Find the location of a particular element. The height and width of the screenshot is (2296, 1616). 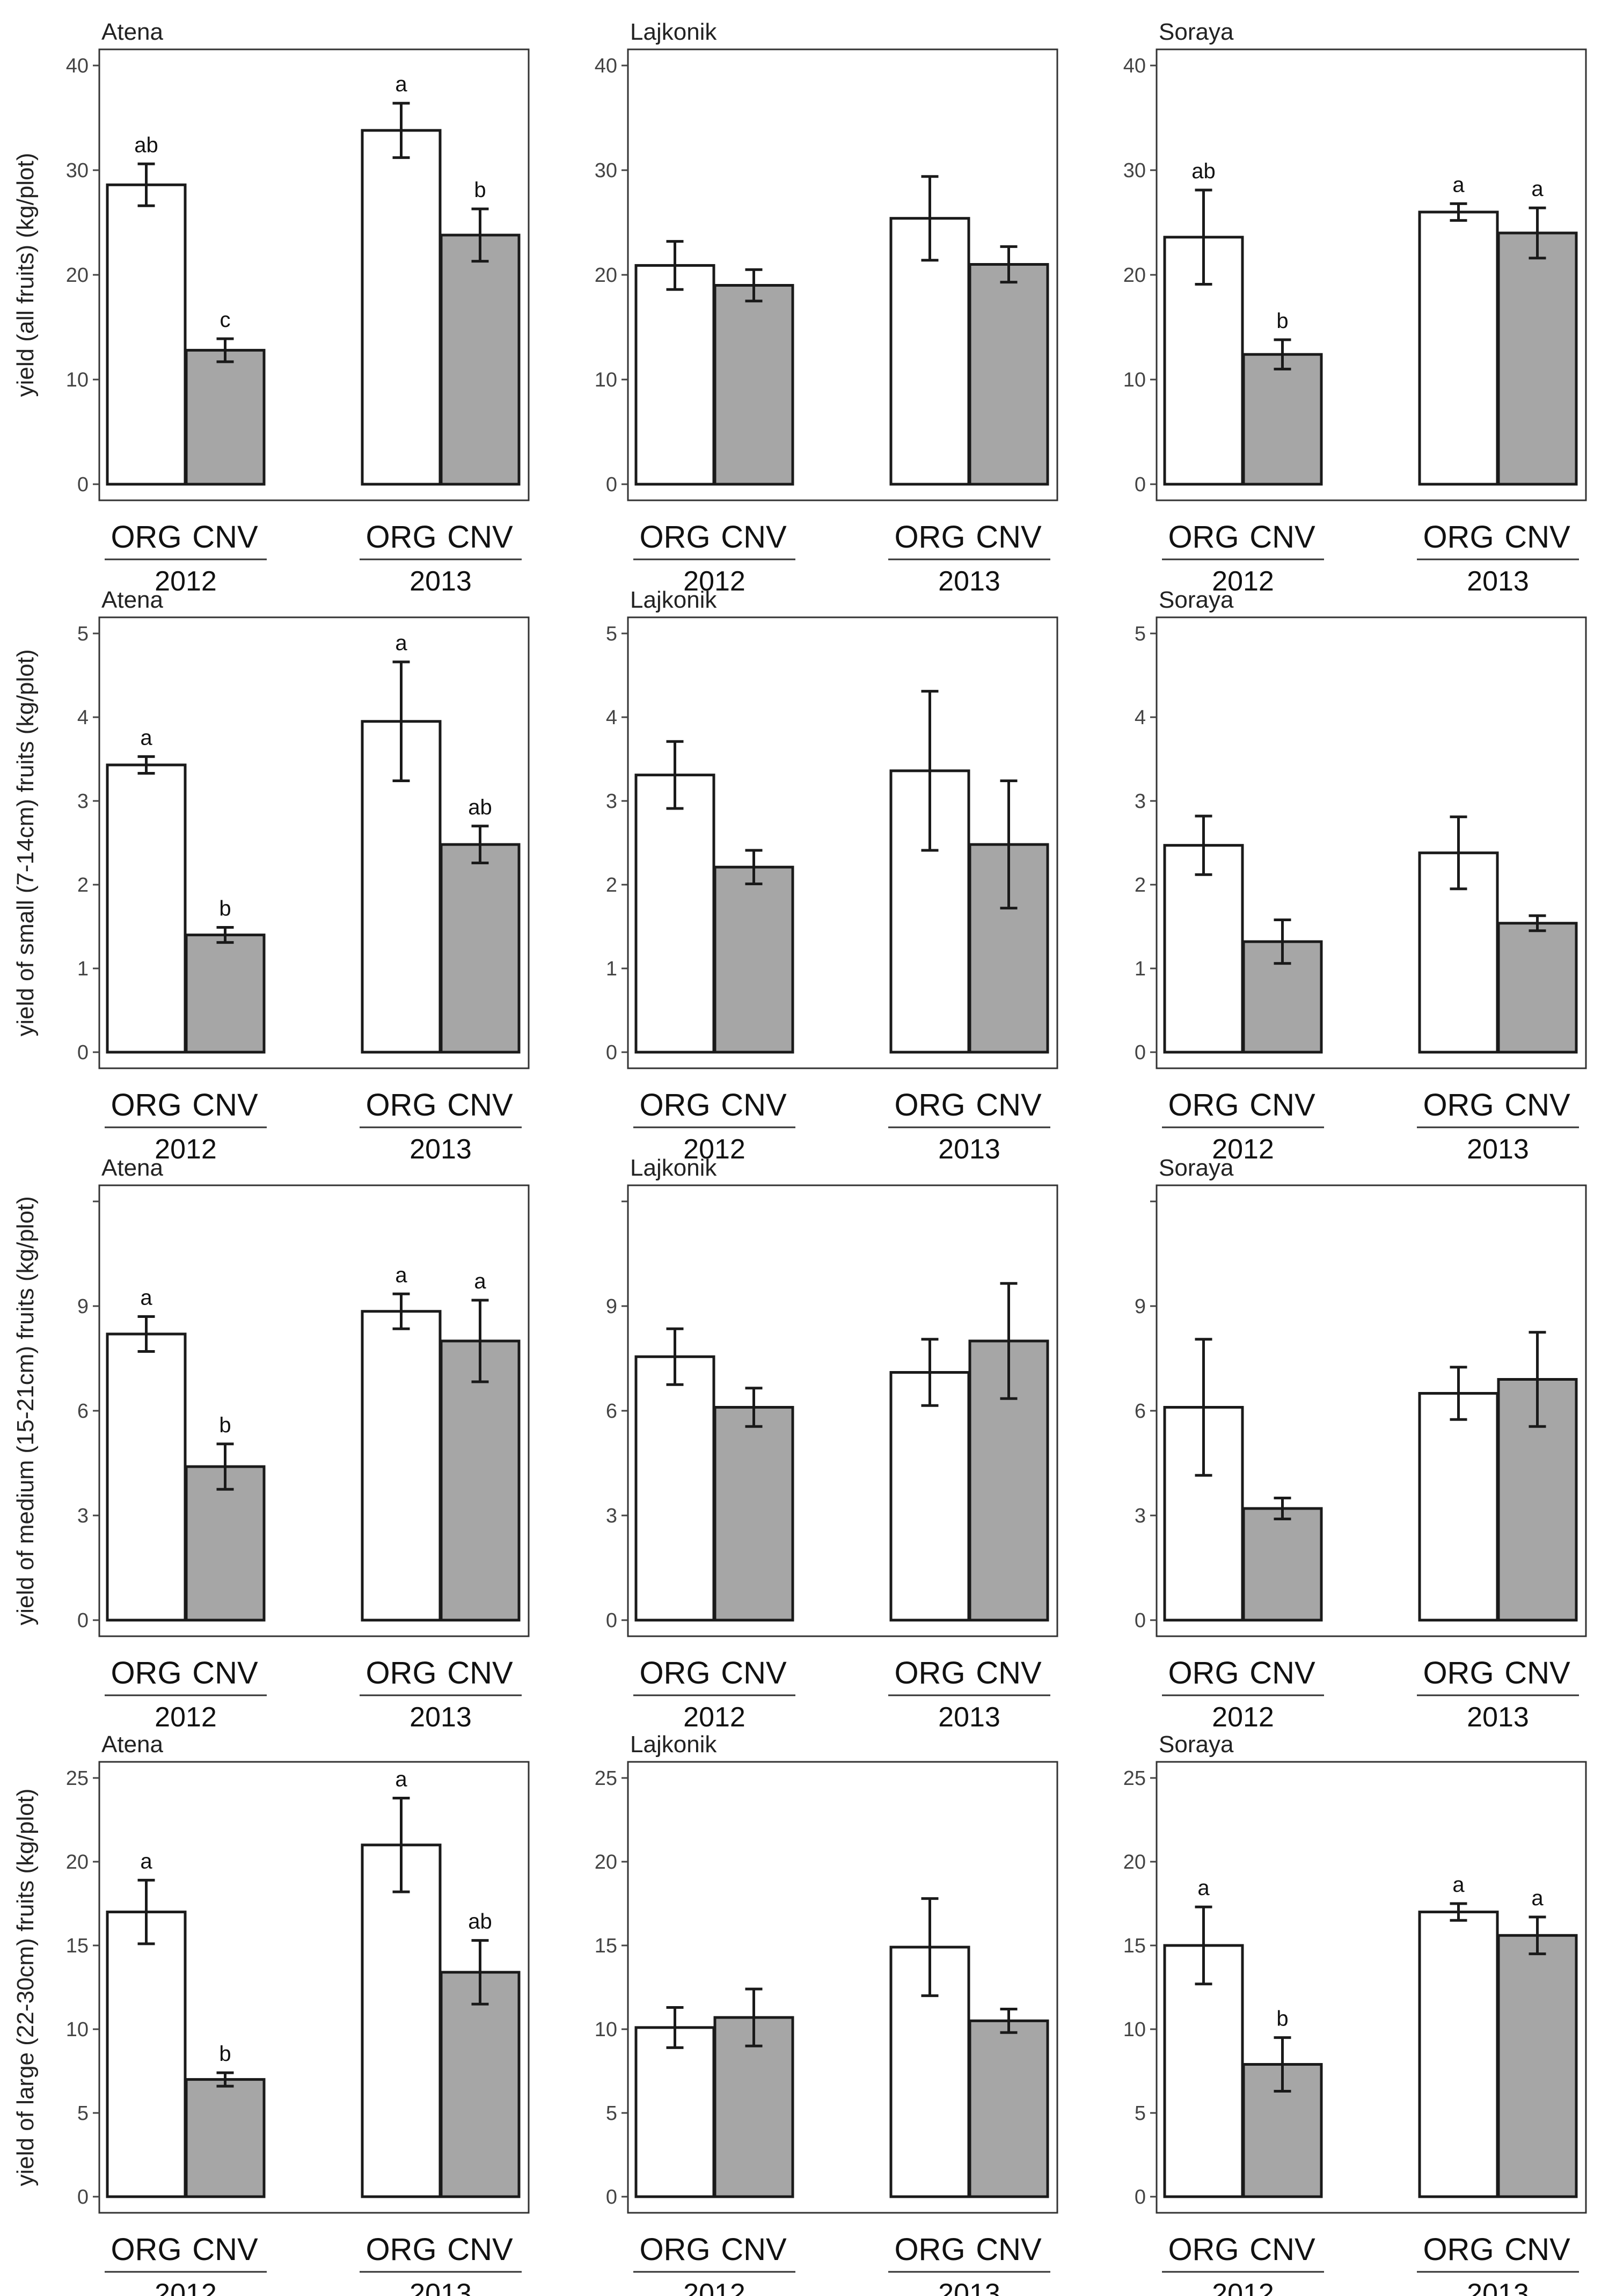

panel-soraya-row-2: Soraya 0 1 2 3 4 5 ORG CNV ORG CNV 2012 2013 is located at coordinates (1361, 876).